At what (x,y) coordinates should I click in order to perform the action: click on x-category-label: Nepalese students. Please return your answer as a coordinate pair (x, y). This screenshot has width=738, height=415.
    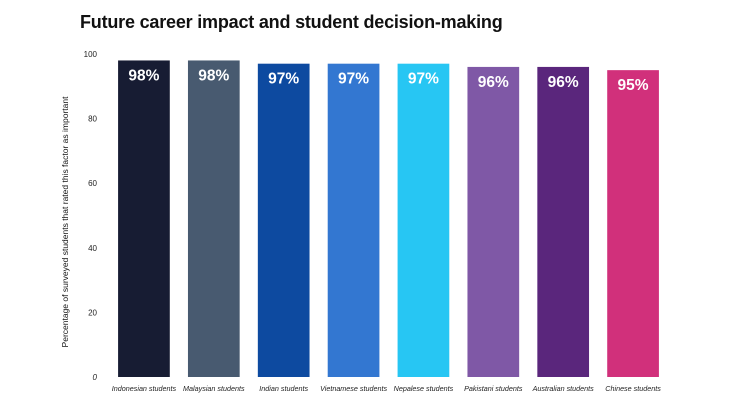
    Looking at the image, I should click on (424, 388).